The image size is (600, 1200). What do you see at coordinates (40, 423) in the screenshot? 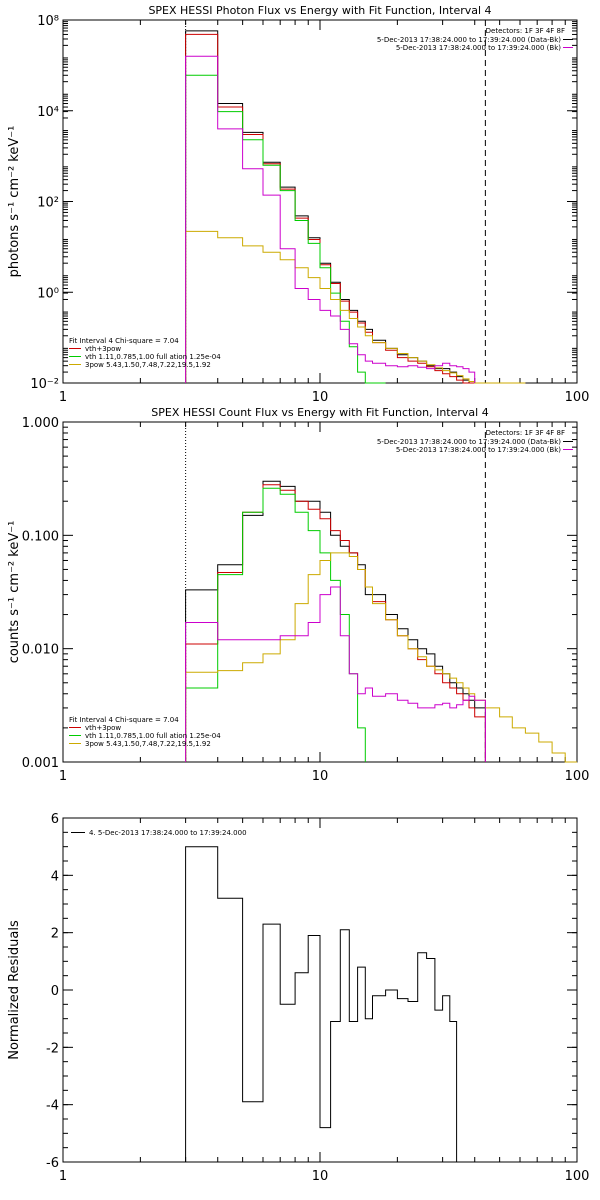
I see `y-tick-label: 1.000` at bounding box center [40, 423].